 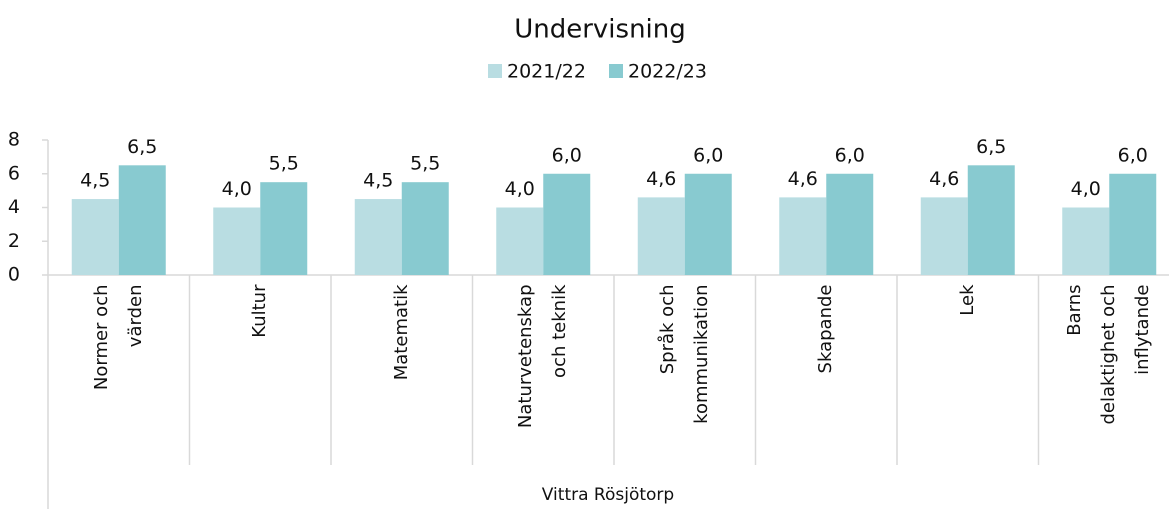 What do you see at coordinates (608, 495) in the screenshot?
I see `x-axis-title: Vittra Rösjötorp` at bounding box center [608, 495].